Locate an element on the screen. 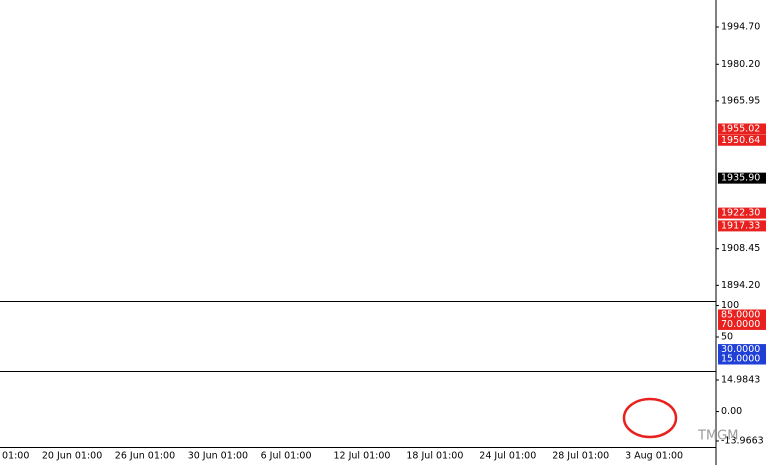 This screenshot has height=465, width=770. y-tick-label: 1917.33 is located at coordinates (740, 225).